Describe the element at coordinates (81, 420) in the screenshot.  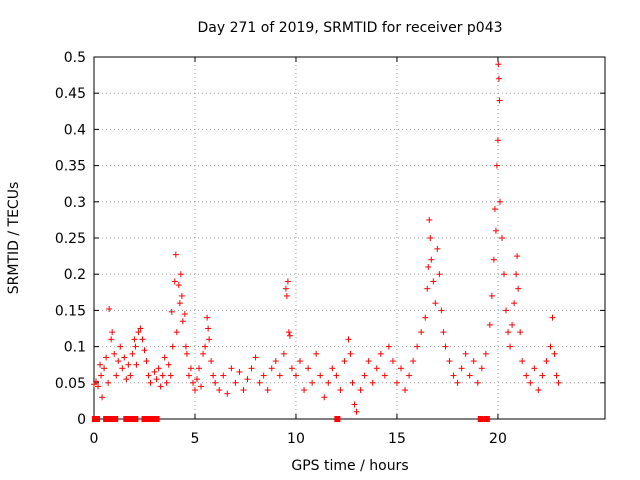
I see `y-tick-label: 0` at that location.